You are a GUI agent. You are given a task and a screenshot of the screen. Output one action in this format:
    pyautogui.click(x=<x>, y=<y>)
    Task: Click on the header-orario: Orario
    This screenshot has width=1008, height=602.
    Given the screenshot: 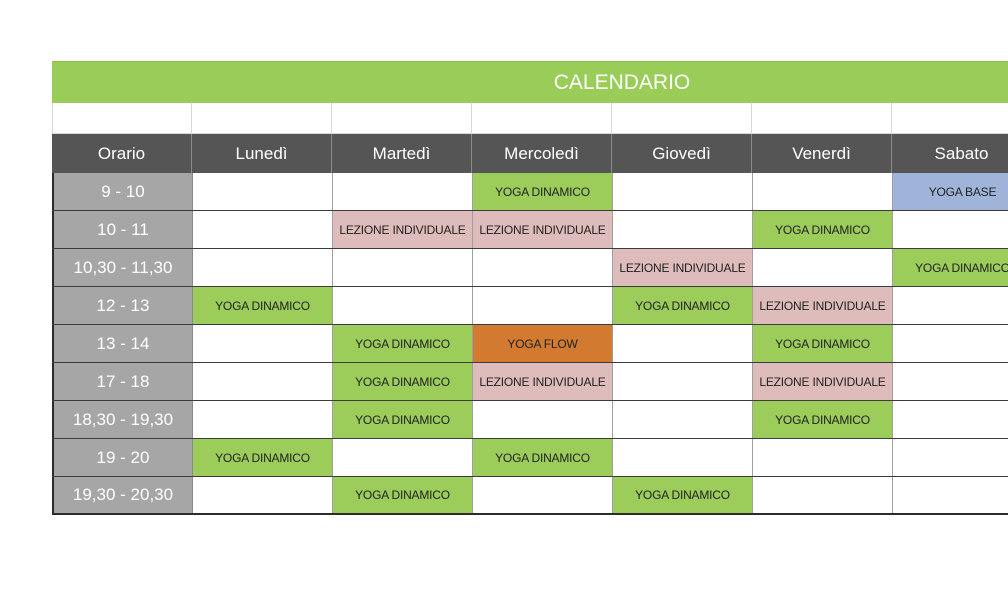 What is the action you would take?
    pyautogui.click(x=122, y=153)
    